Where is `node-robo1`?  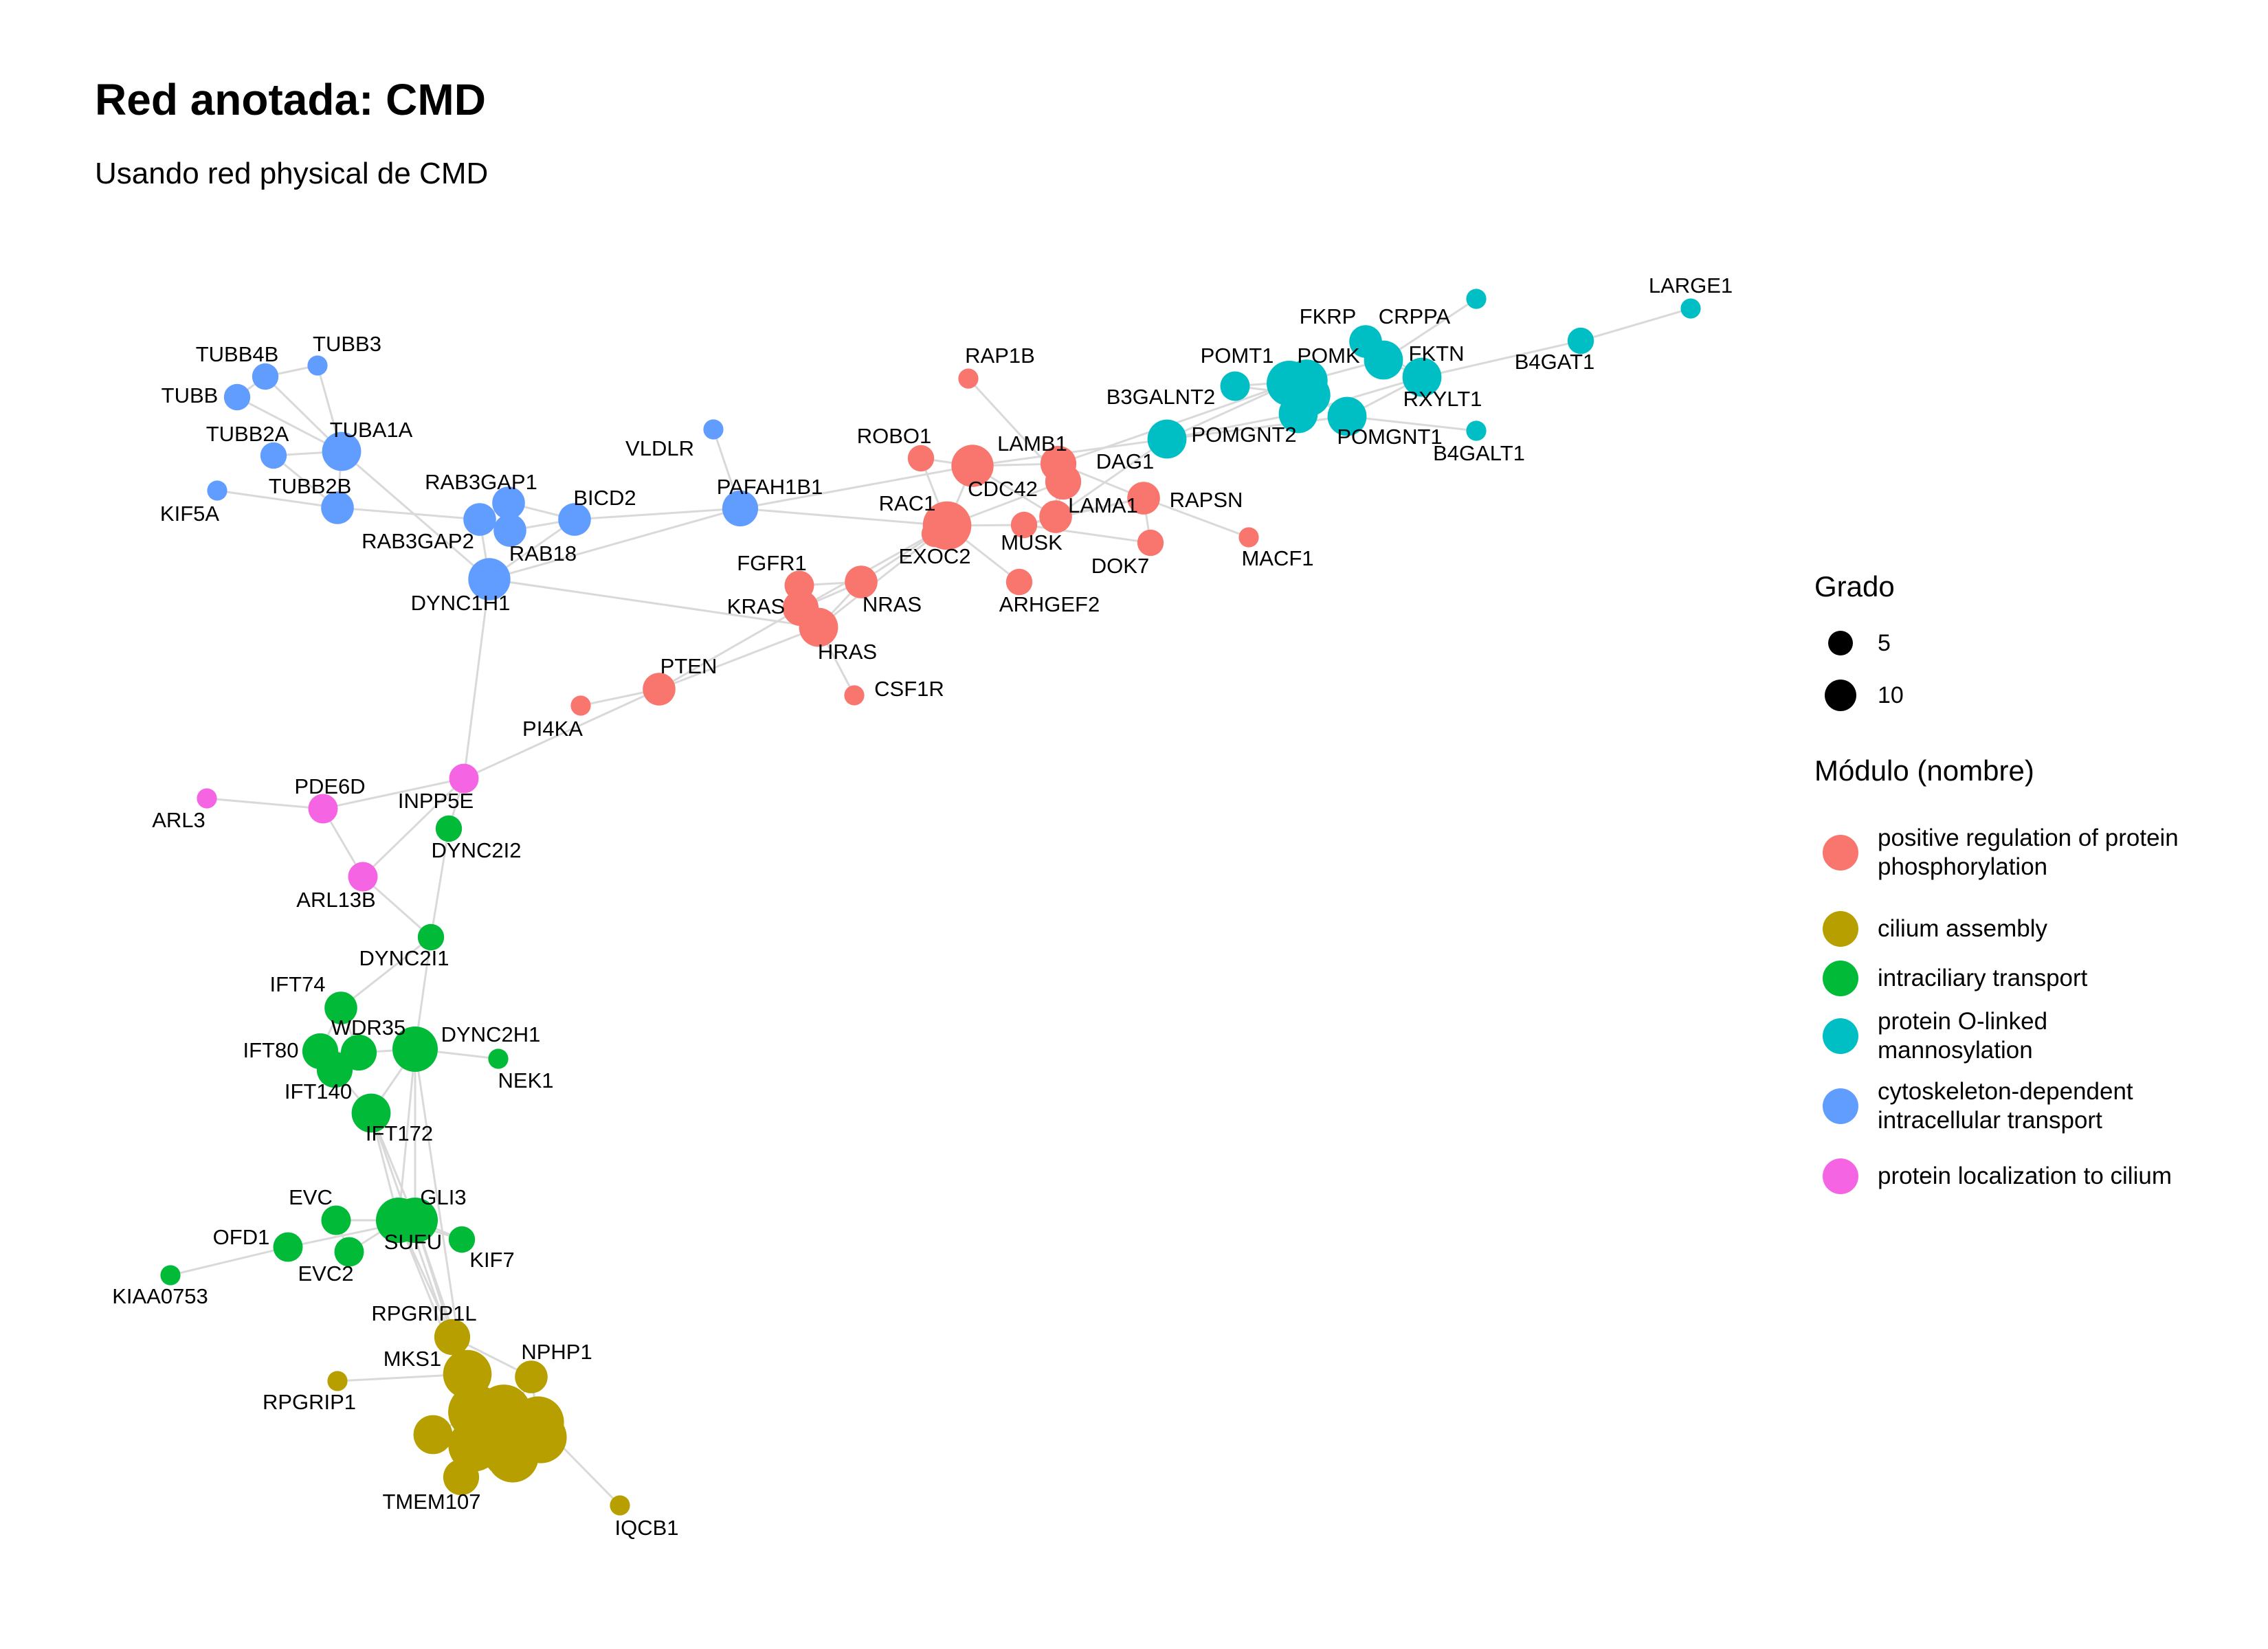
node-robo1 is located at coordinates (921, 458).